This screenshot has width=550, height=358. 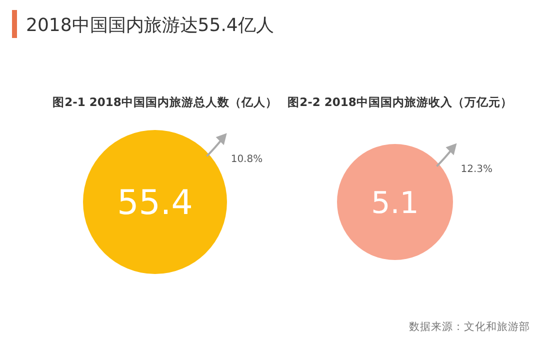 What do you see at coordinates (165, 102) in the screenshot?
I see `text: 图2-1 2018中国国内旅游总人数（亿人）` at bounding box center [165, 102].